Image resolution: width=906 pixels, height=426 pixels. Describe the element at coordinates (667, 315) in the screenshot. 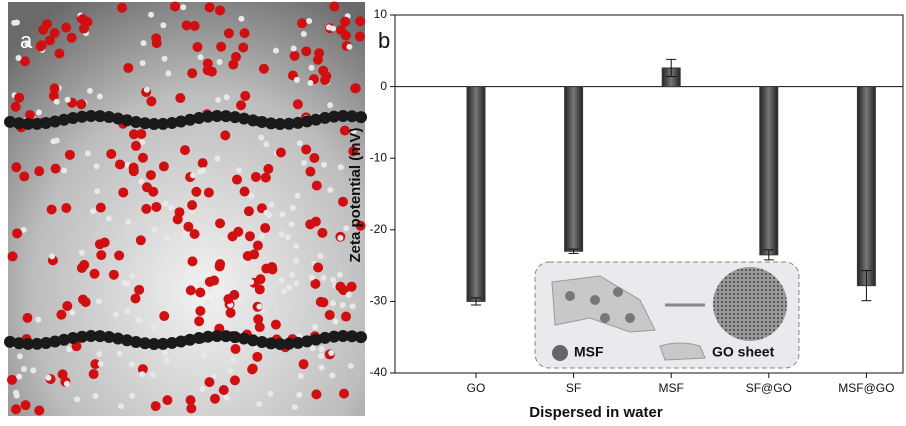

I see `inset: MSF GO sheet` at that location.